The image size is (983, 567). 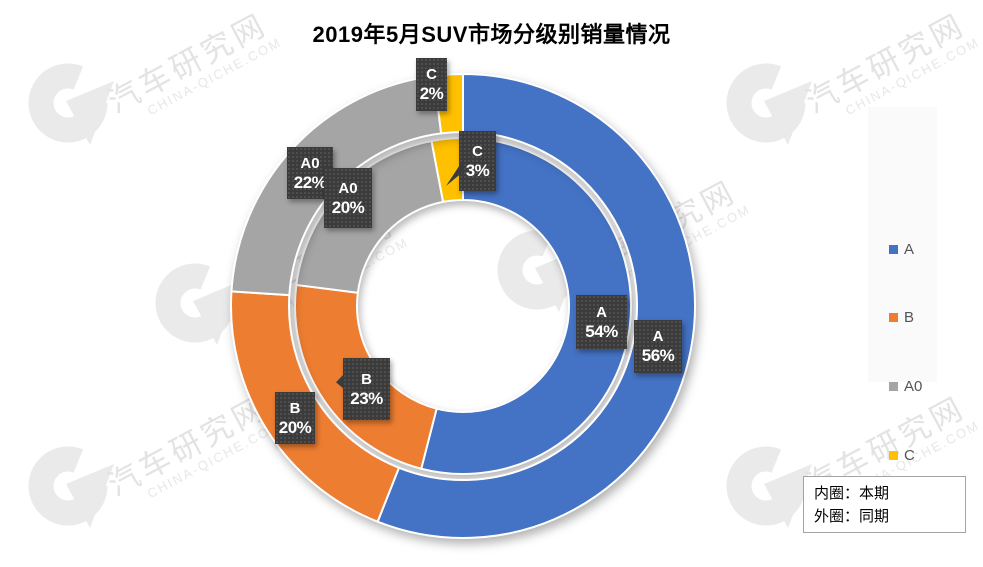 I want to click on legend-item-A0: A0, so click(x=905, y=386).